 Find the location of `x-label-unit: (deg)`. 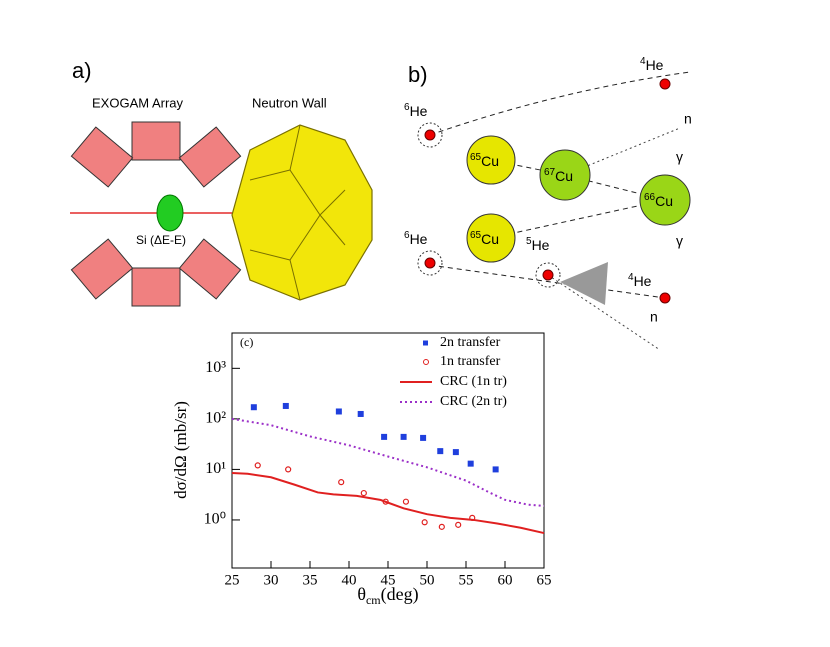

x-label-unit: (deg) is located at coordinates (400, 594).